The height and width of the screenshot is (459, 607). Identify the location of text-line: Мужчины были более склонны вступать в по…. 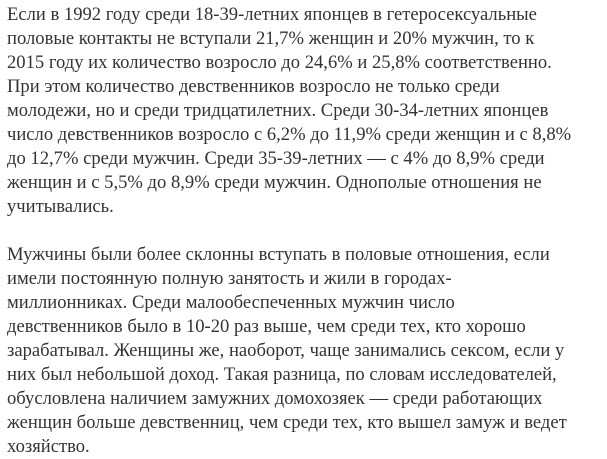
(278, 254).